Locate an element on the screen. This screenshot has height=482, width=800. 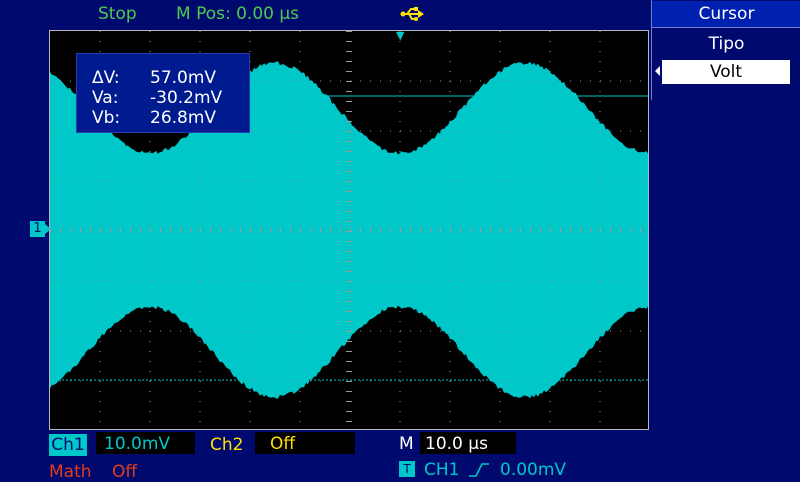
delta-v-row: ΔV: 57.0mV is located at coordinates (154, 78).